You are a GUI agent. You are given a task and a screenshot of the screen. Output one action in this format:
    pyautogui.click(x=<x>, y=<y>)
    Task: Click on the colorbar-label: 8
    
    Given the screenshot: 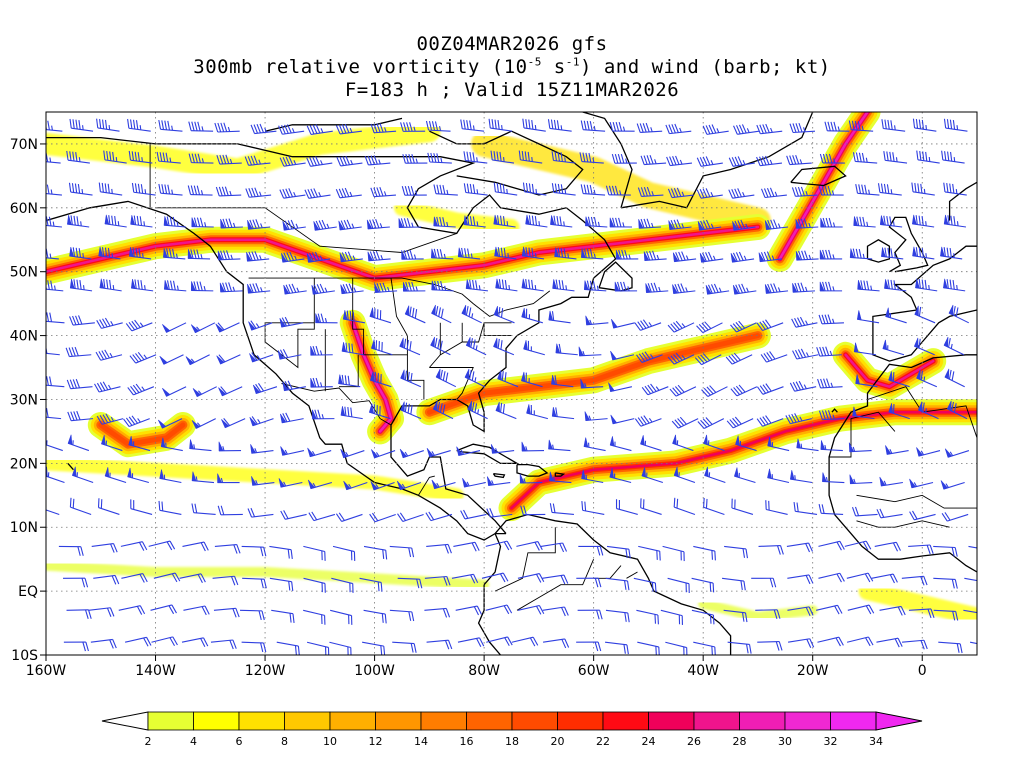 What is the action you would take?
    pyautogui.click(x=284, y=741)
    